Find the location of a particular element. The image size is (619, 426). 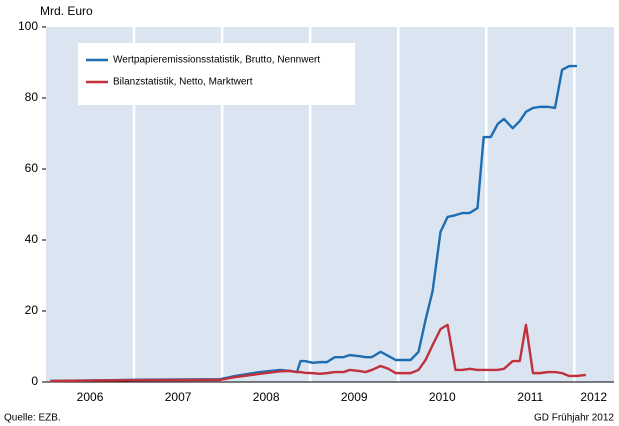

x-tick-label: 2011 is located at coordinates (530, 397).